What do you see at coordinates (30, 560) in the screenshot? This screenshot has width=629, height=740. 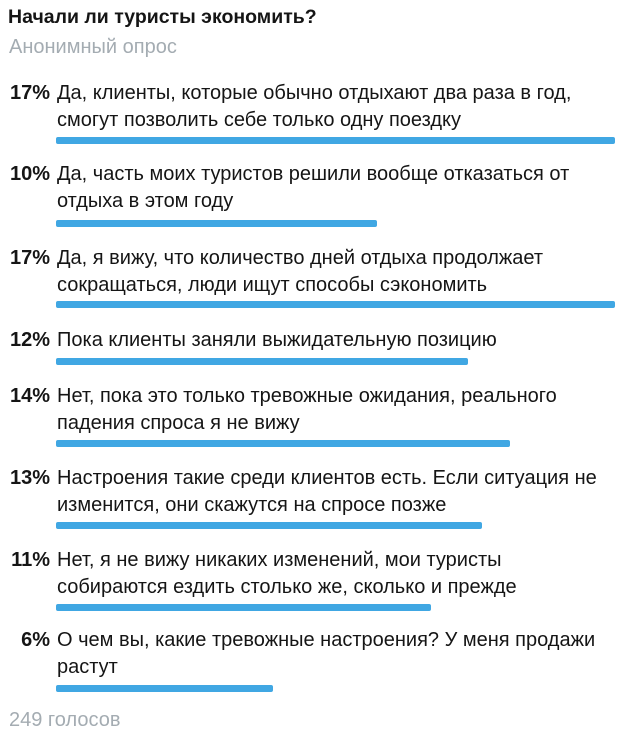 I see `option-percent: 11%` at bounding box center [30, 560].